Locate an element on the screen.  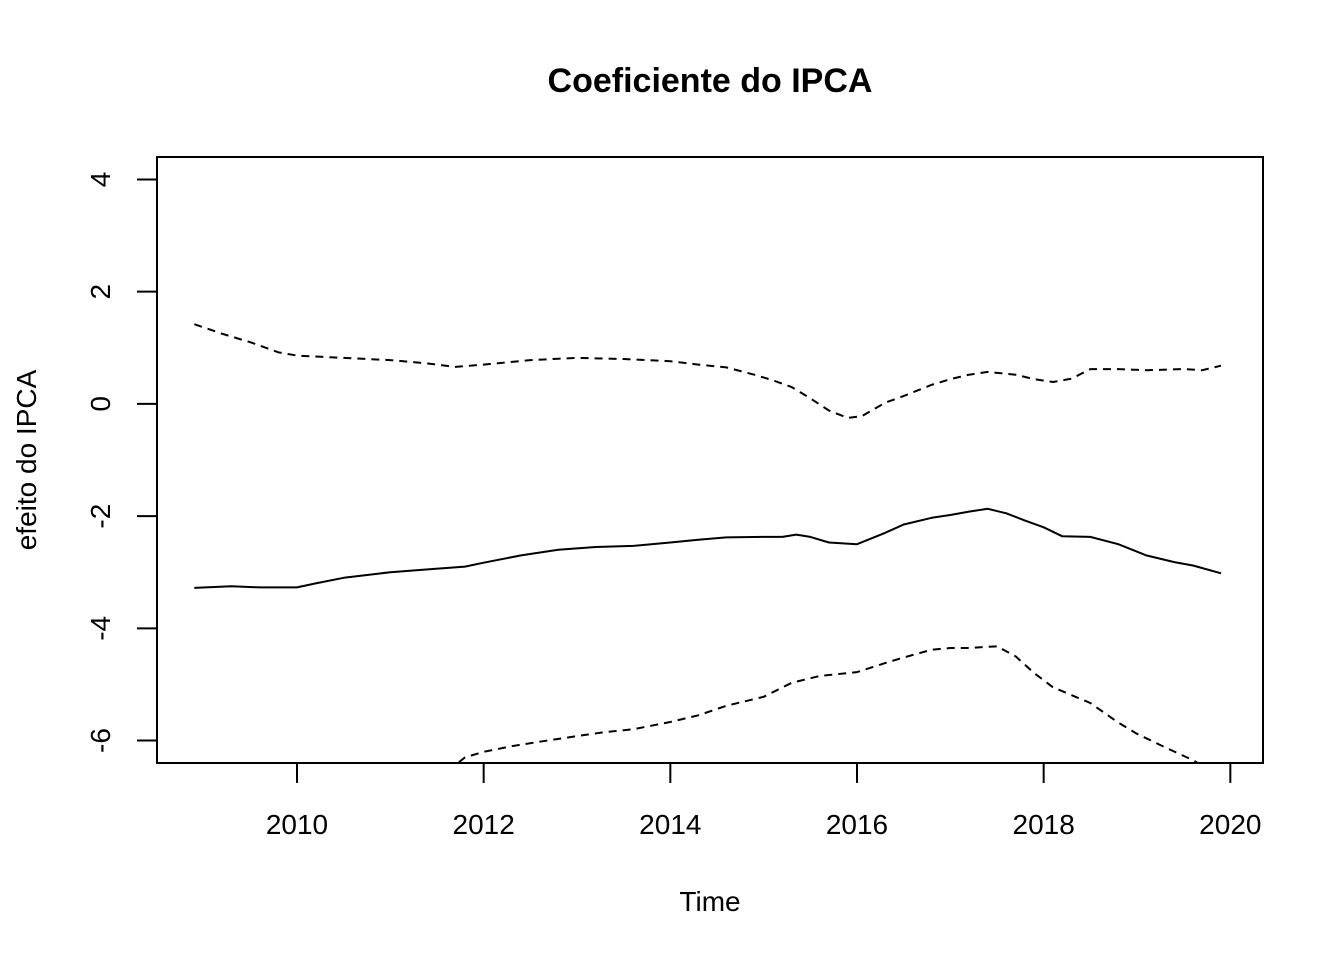
x-tick-label: 2012 is located at coordinates (484, 824).